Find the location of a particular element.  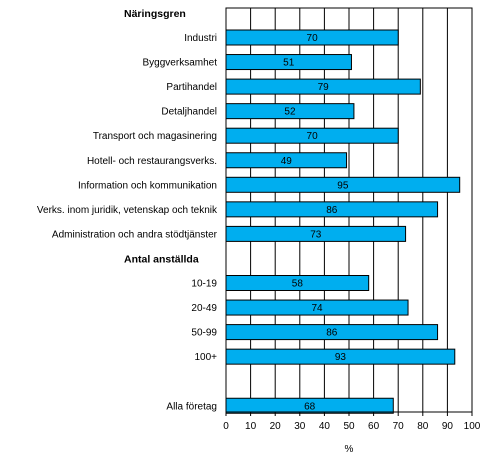

data-label: 93 is located at coordinates (341, 357).